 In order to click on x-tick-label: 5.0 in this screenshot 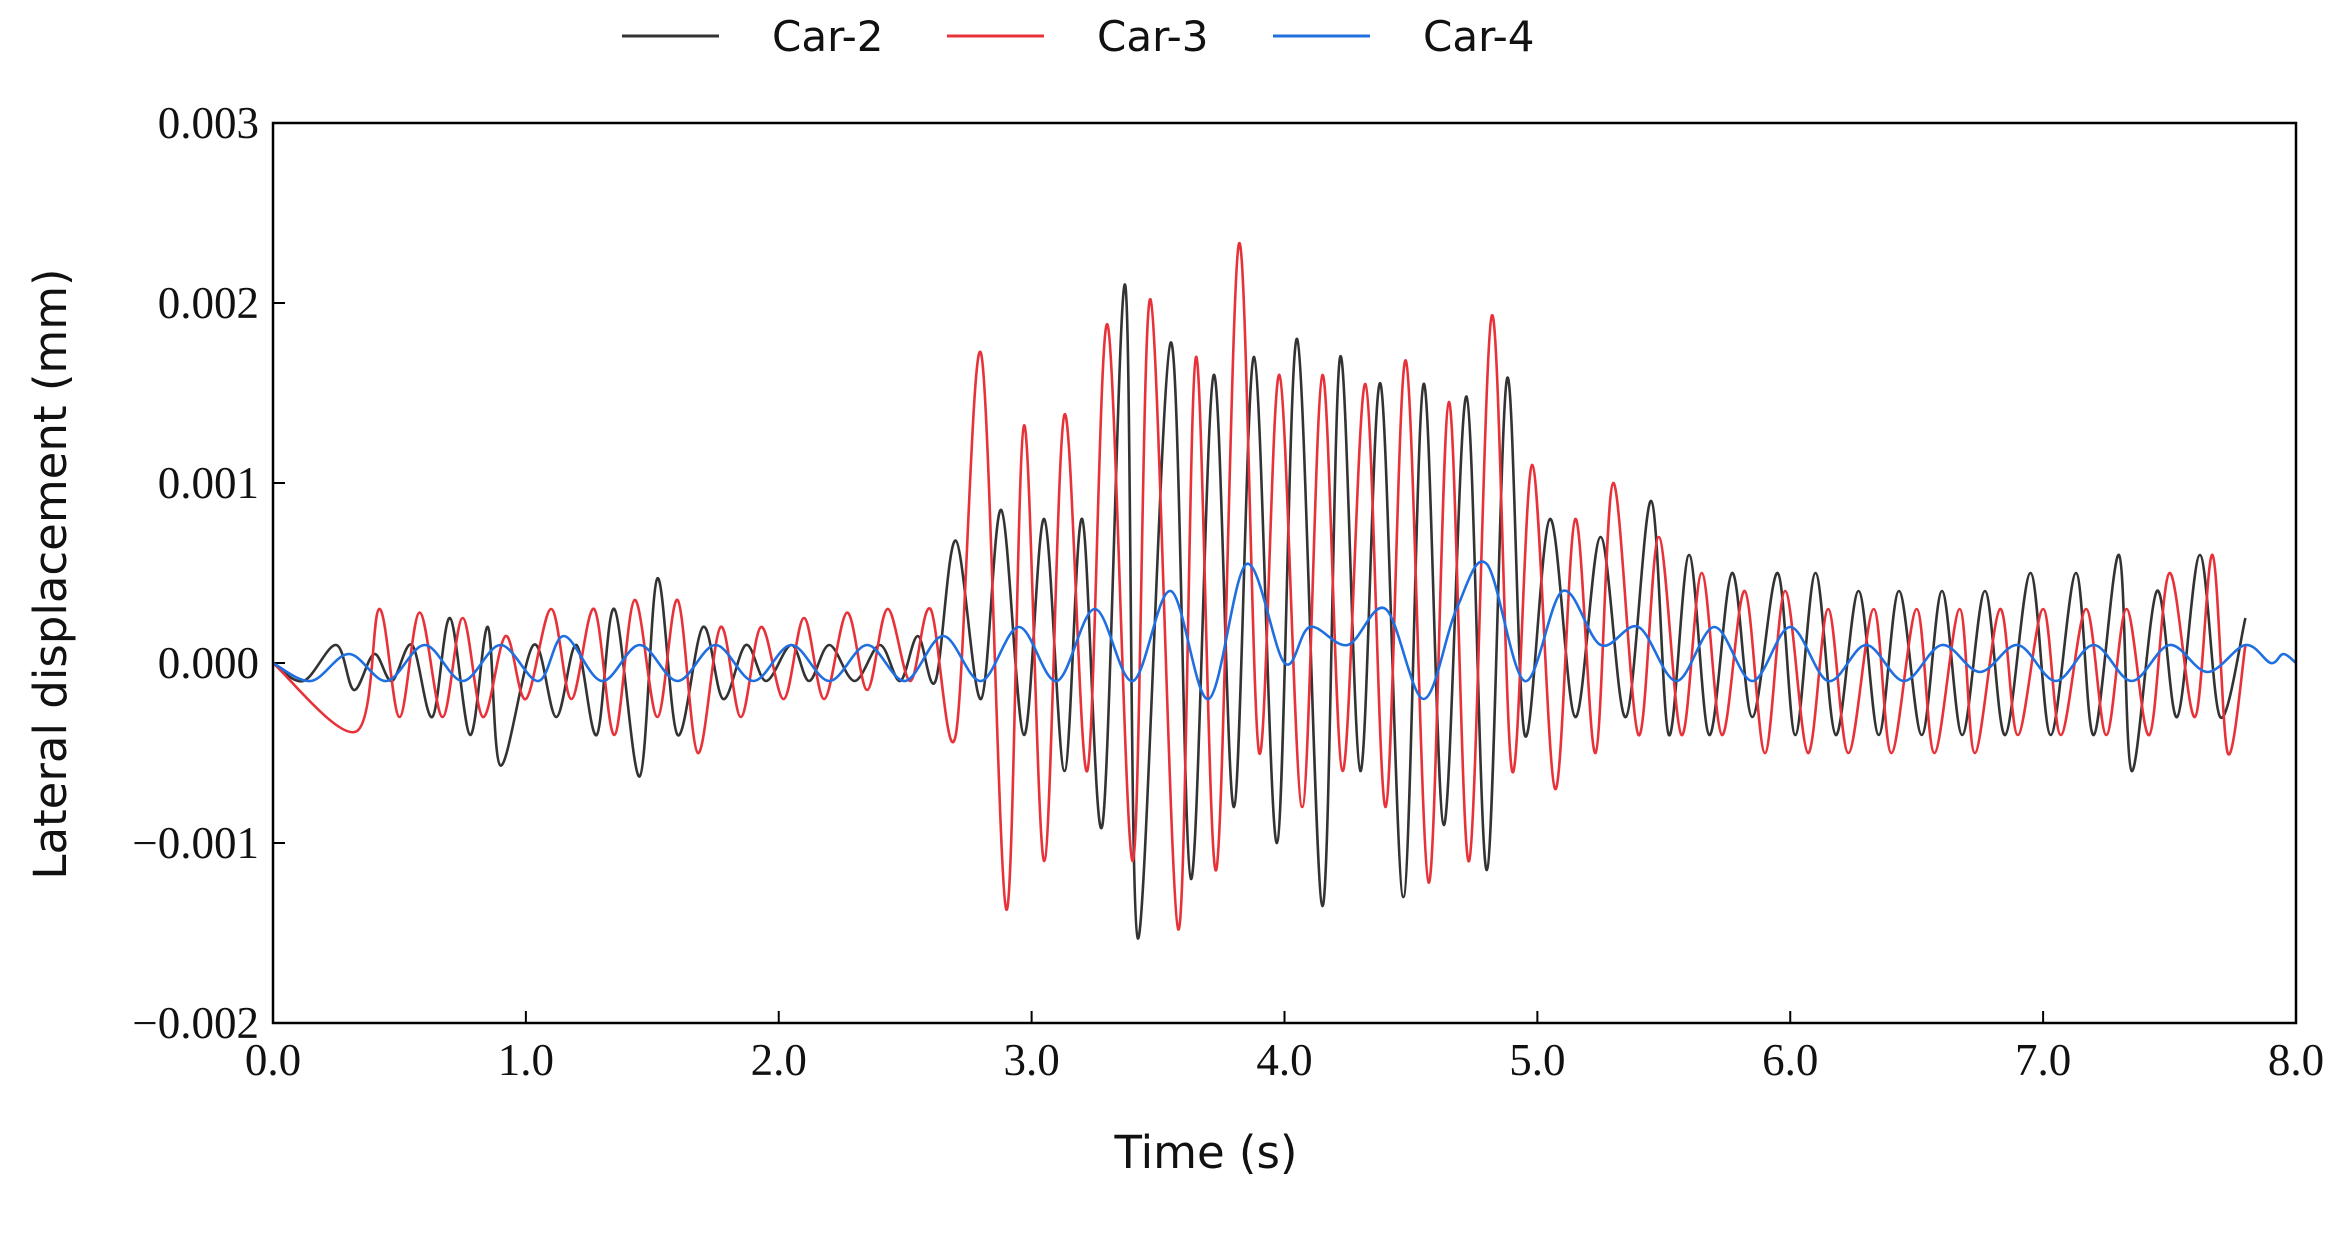, I will do `click(1537, 1060)`.